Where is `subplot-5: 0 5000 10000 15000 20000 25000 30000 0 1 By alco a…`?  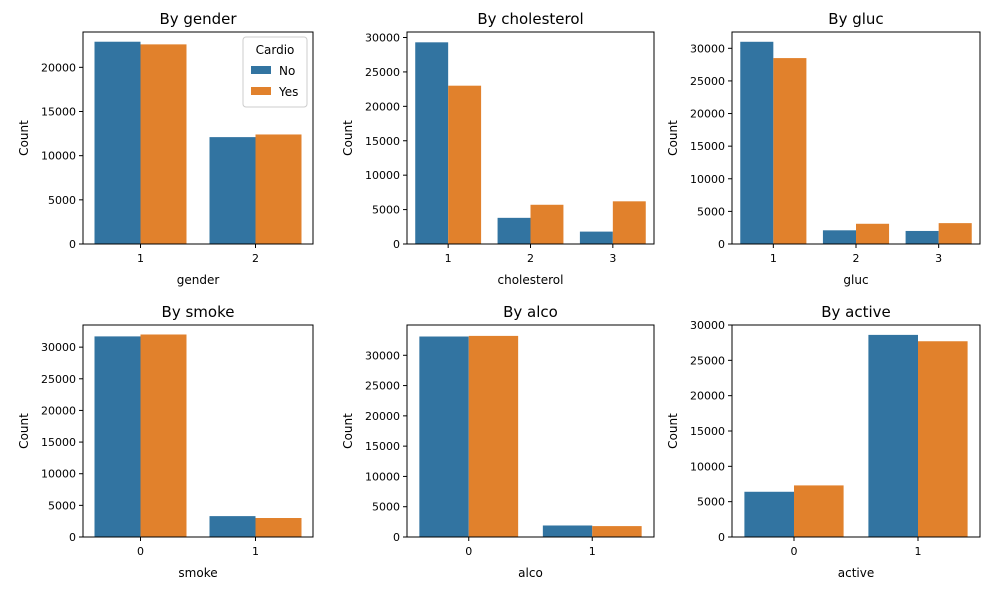
subplot-5: 0 5000 10000 15000 20000 25000 30000 0 1 By alco a… is located at coordinates (498, 441).